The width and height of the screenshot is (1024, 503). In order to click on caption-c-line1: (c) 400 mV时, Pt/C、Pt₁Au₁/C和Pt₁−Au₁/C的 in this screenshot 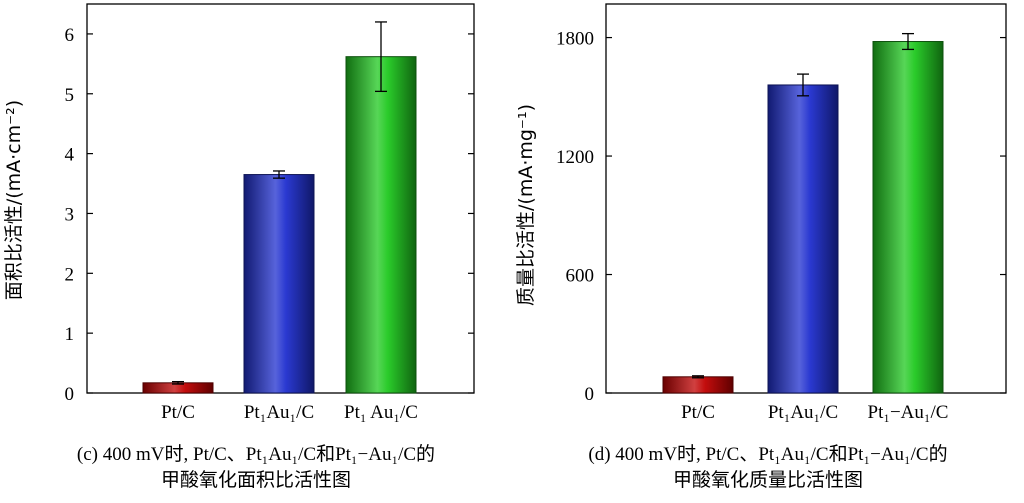, I will do `click(256, 454)`.